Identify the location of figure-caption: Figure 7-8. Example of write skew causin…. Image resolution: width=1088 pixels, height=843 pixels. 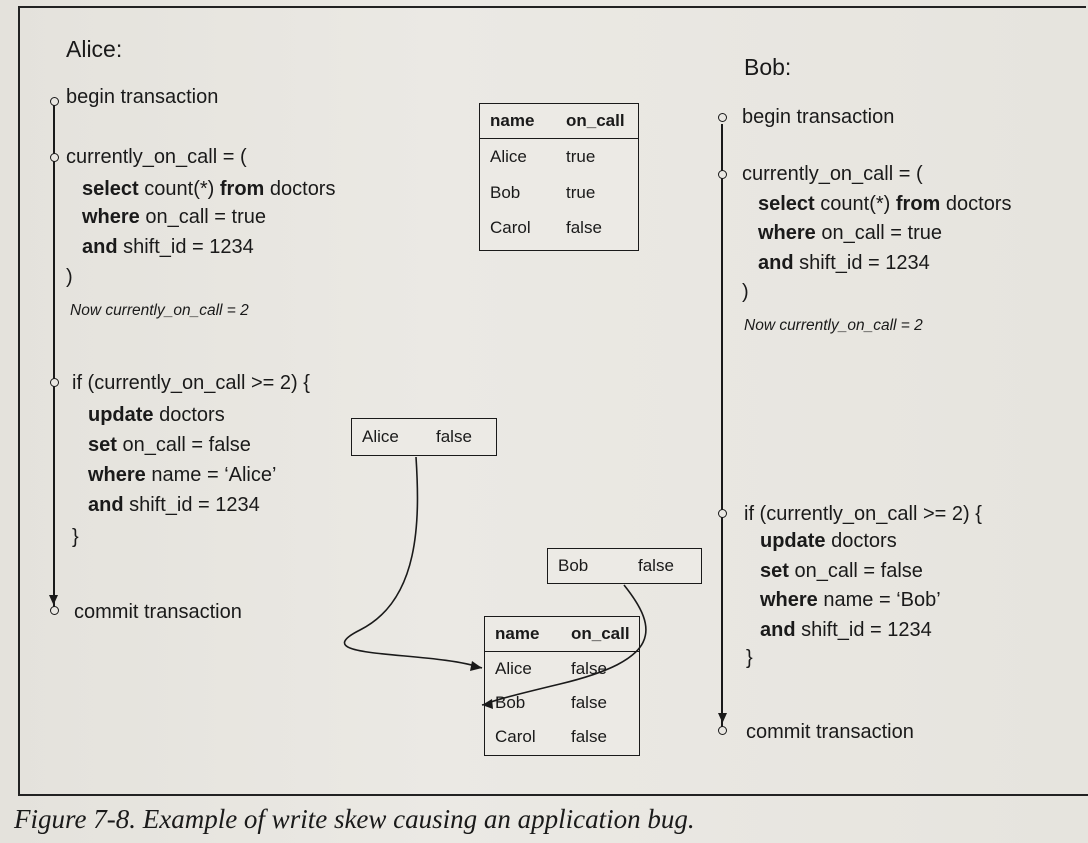
(354, 819).